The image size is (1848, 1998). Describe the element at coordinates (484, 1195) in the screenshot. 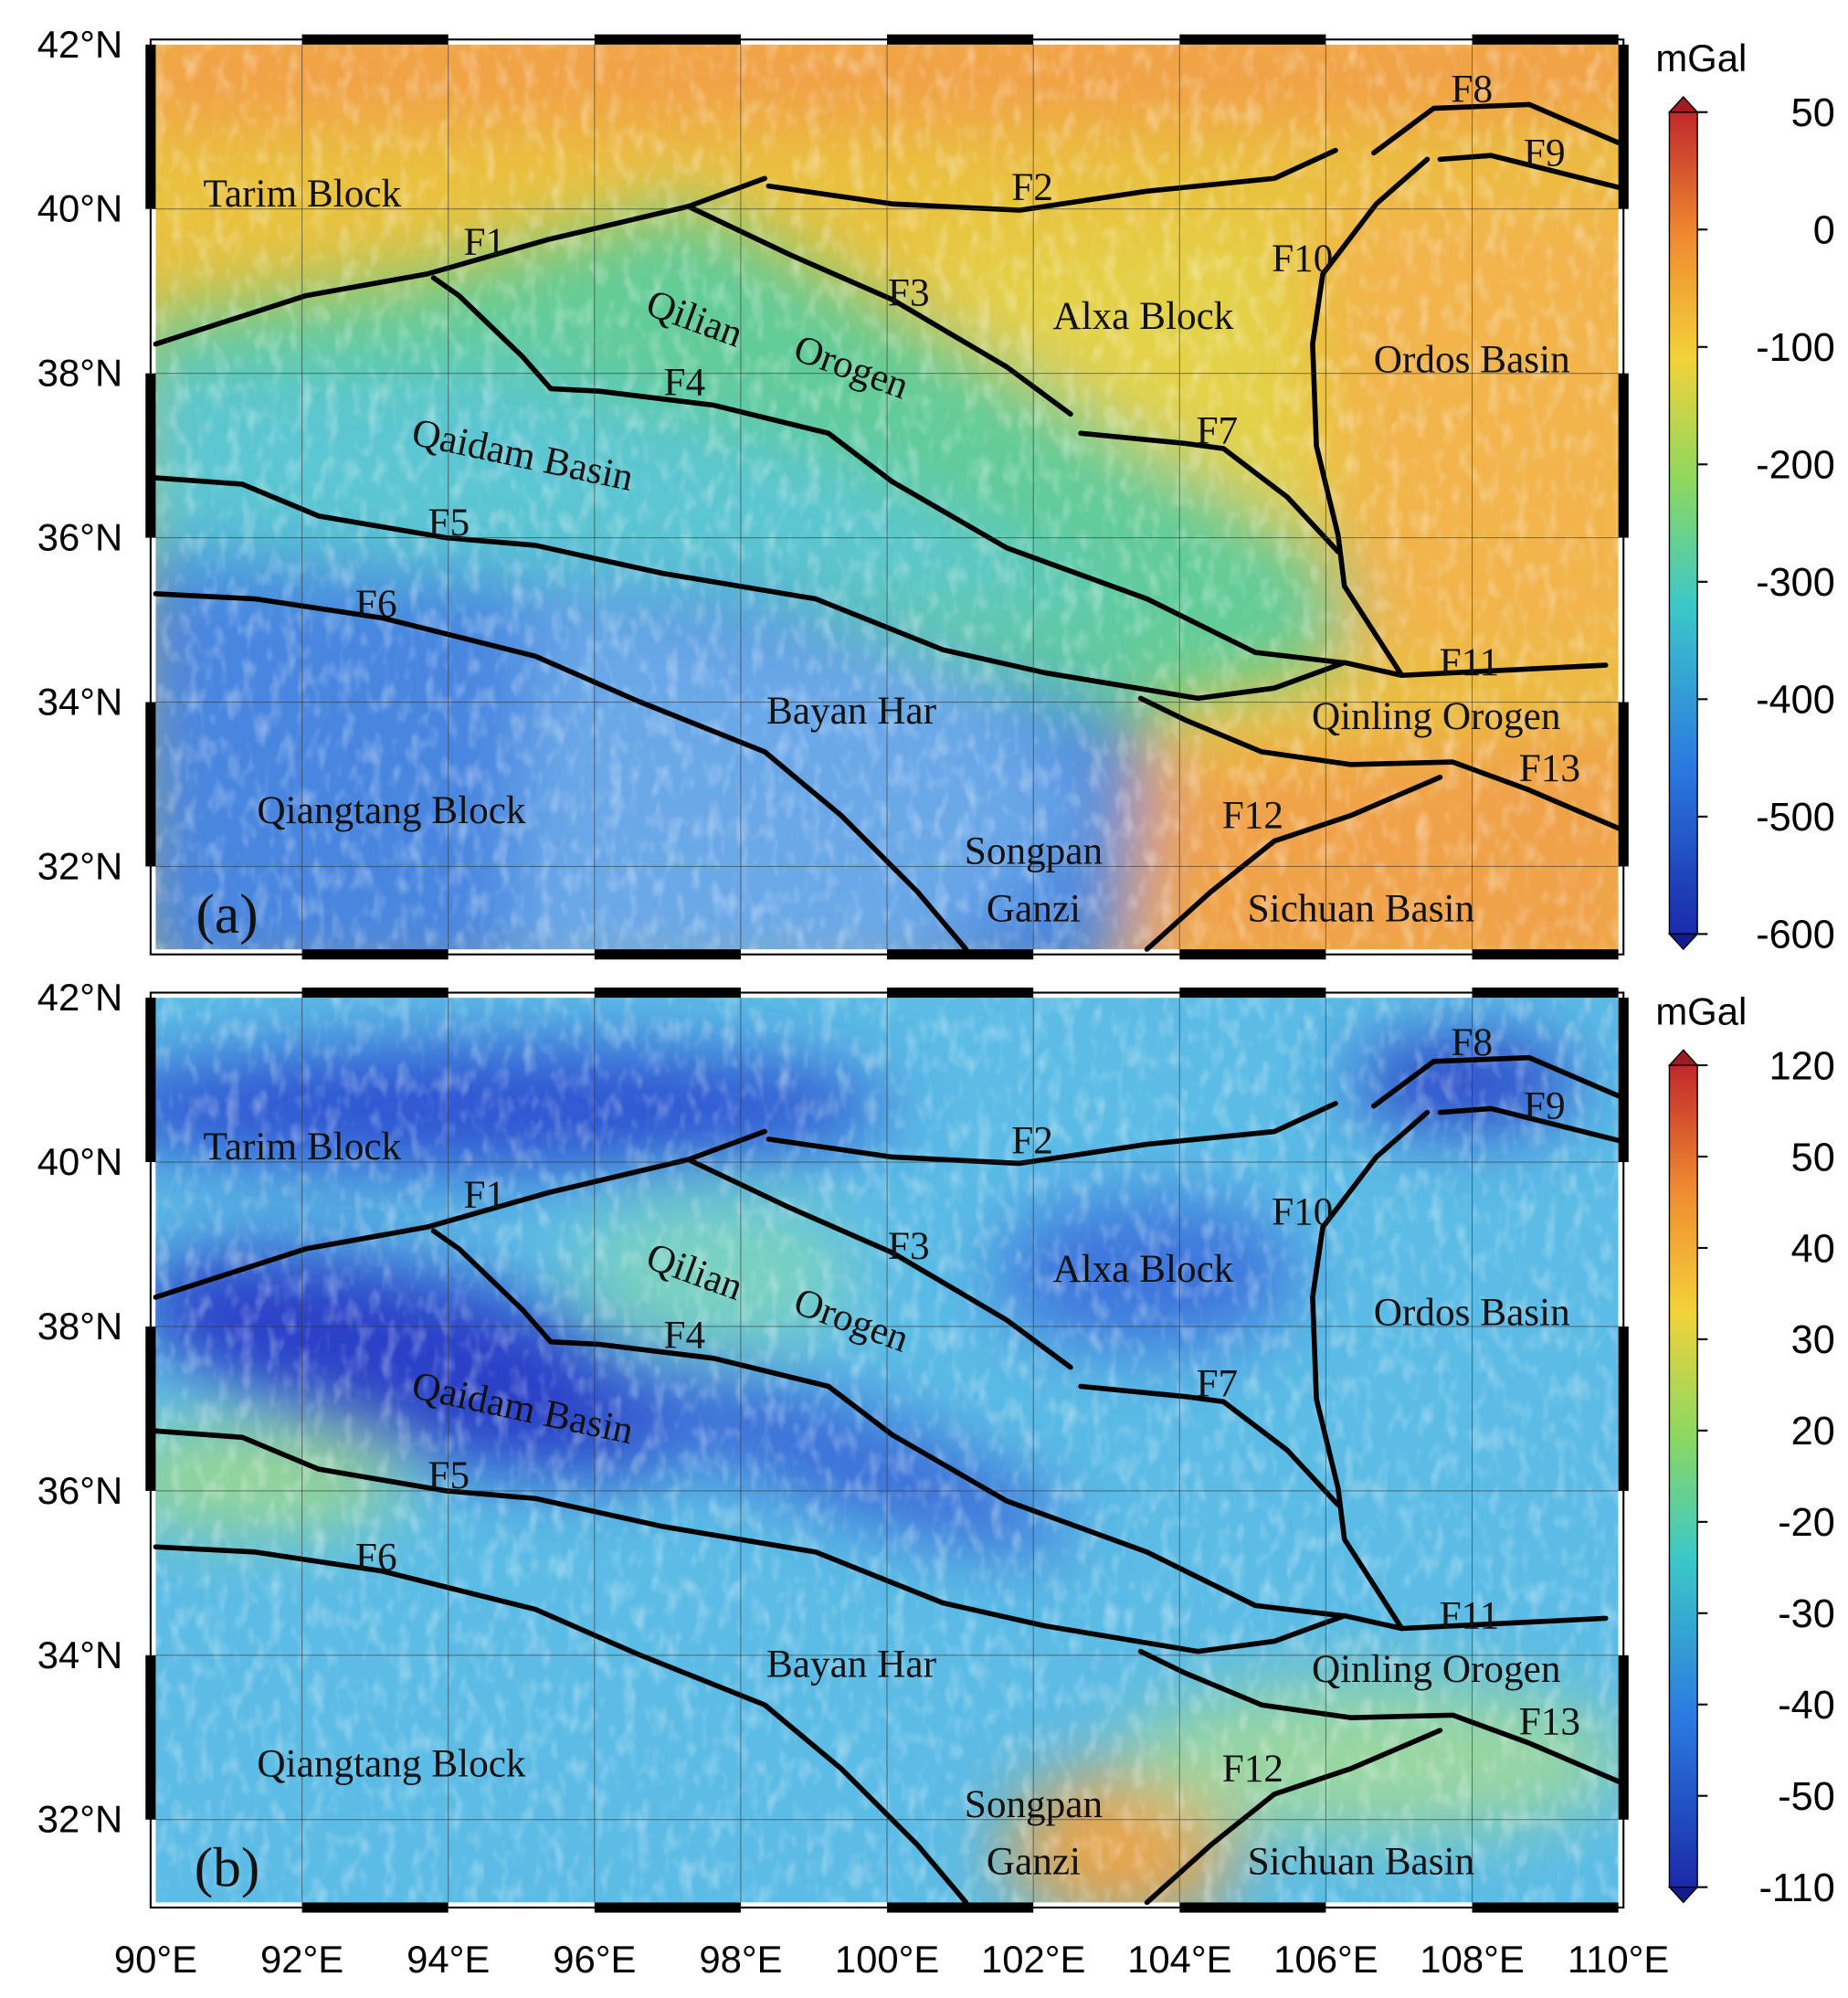

I see `fault-label: F1` at that location.